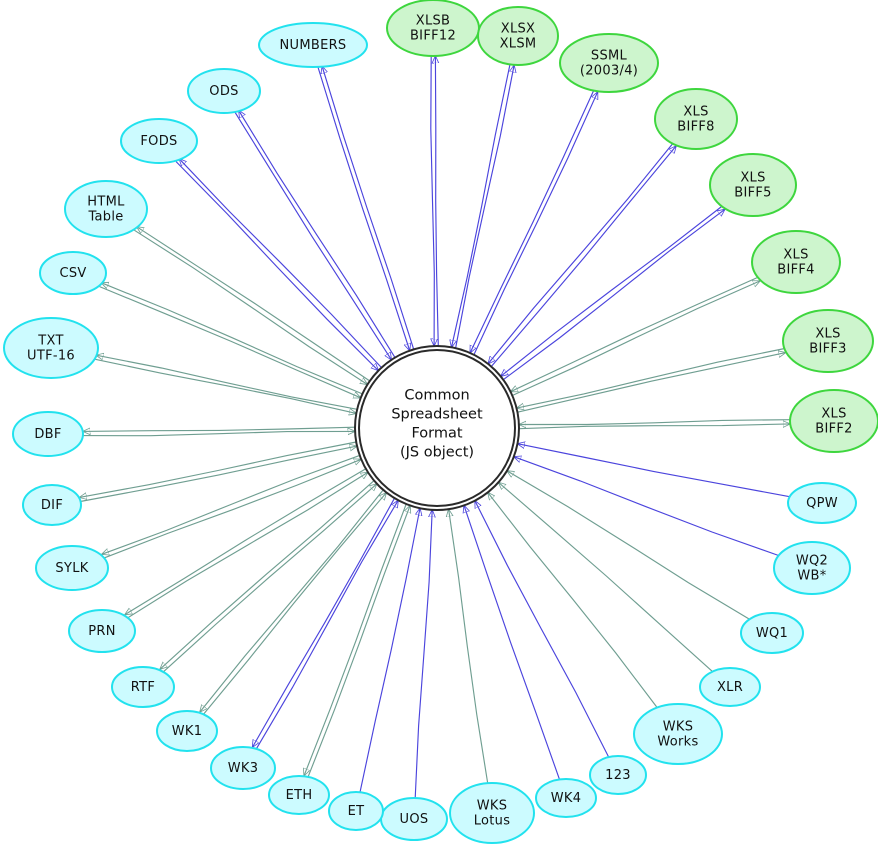  I want to click on node-wq2: WQ2 WB*, so click(812, 568).